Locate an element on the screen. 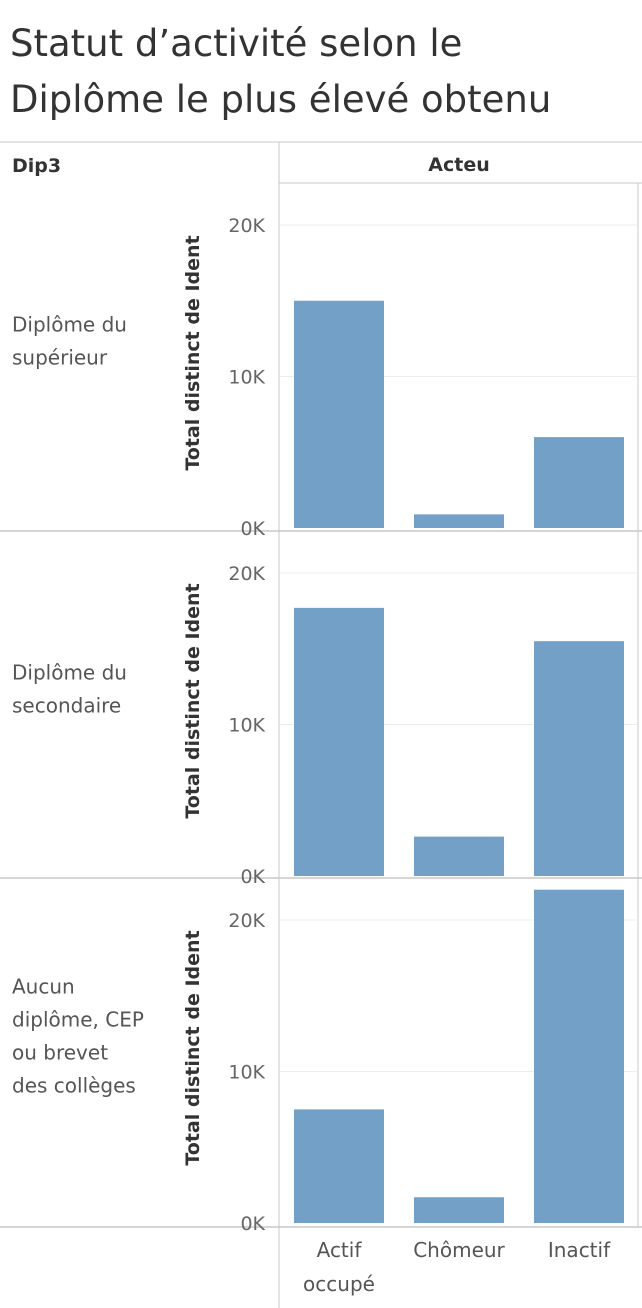  row-label: diplôme, CEP is located at coordinates (78, 1020).